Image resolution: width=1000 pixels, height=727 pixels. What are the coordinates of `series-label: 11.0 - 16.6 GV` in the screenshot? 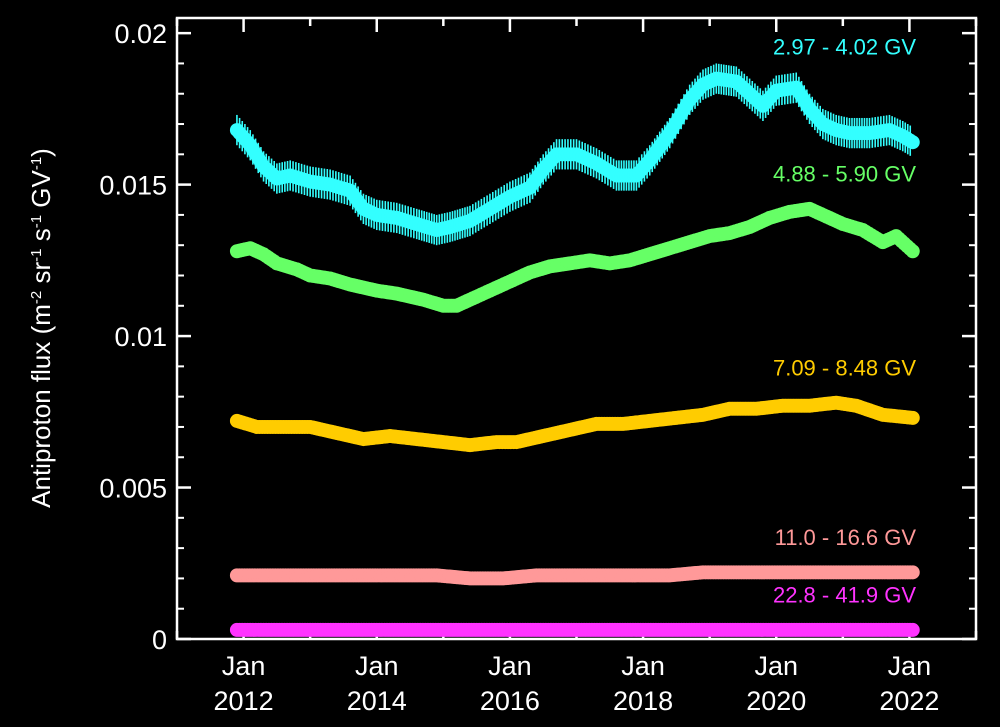 It's located at (846, 537).